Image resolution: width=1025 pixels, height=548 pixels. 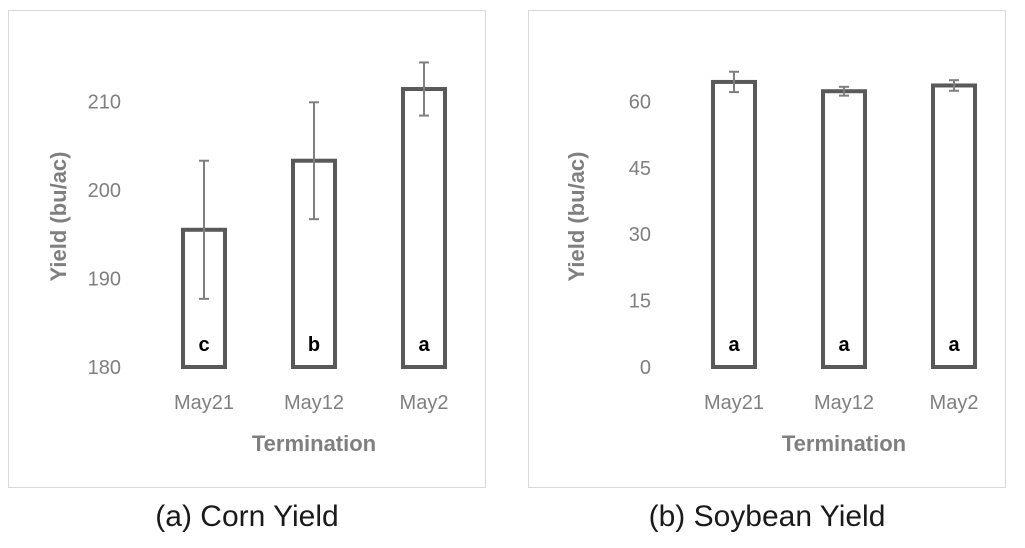 I want to click on corn-y-axis-title: Yield (bu/ac), so click(x=58, y=217).